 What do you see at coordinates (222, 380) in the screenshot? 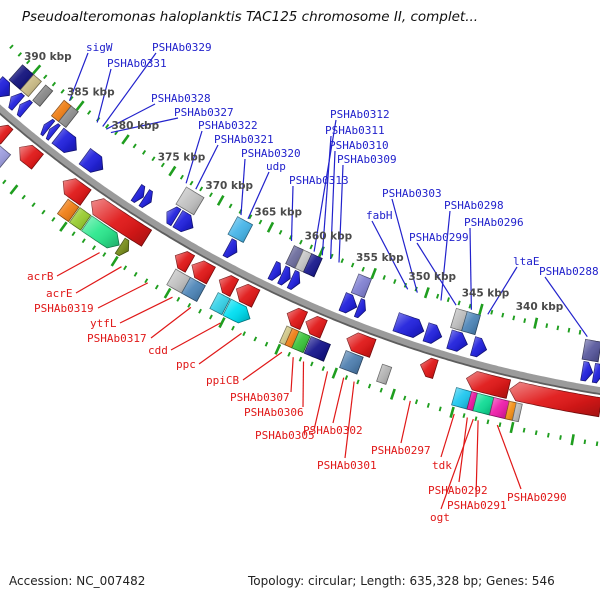
I see `gene-label: ppiCB` at bounding box center [222, 380].